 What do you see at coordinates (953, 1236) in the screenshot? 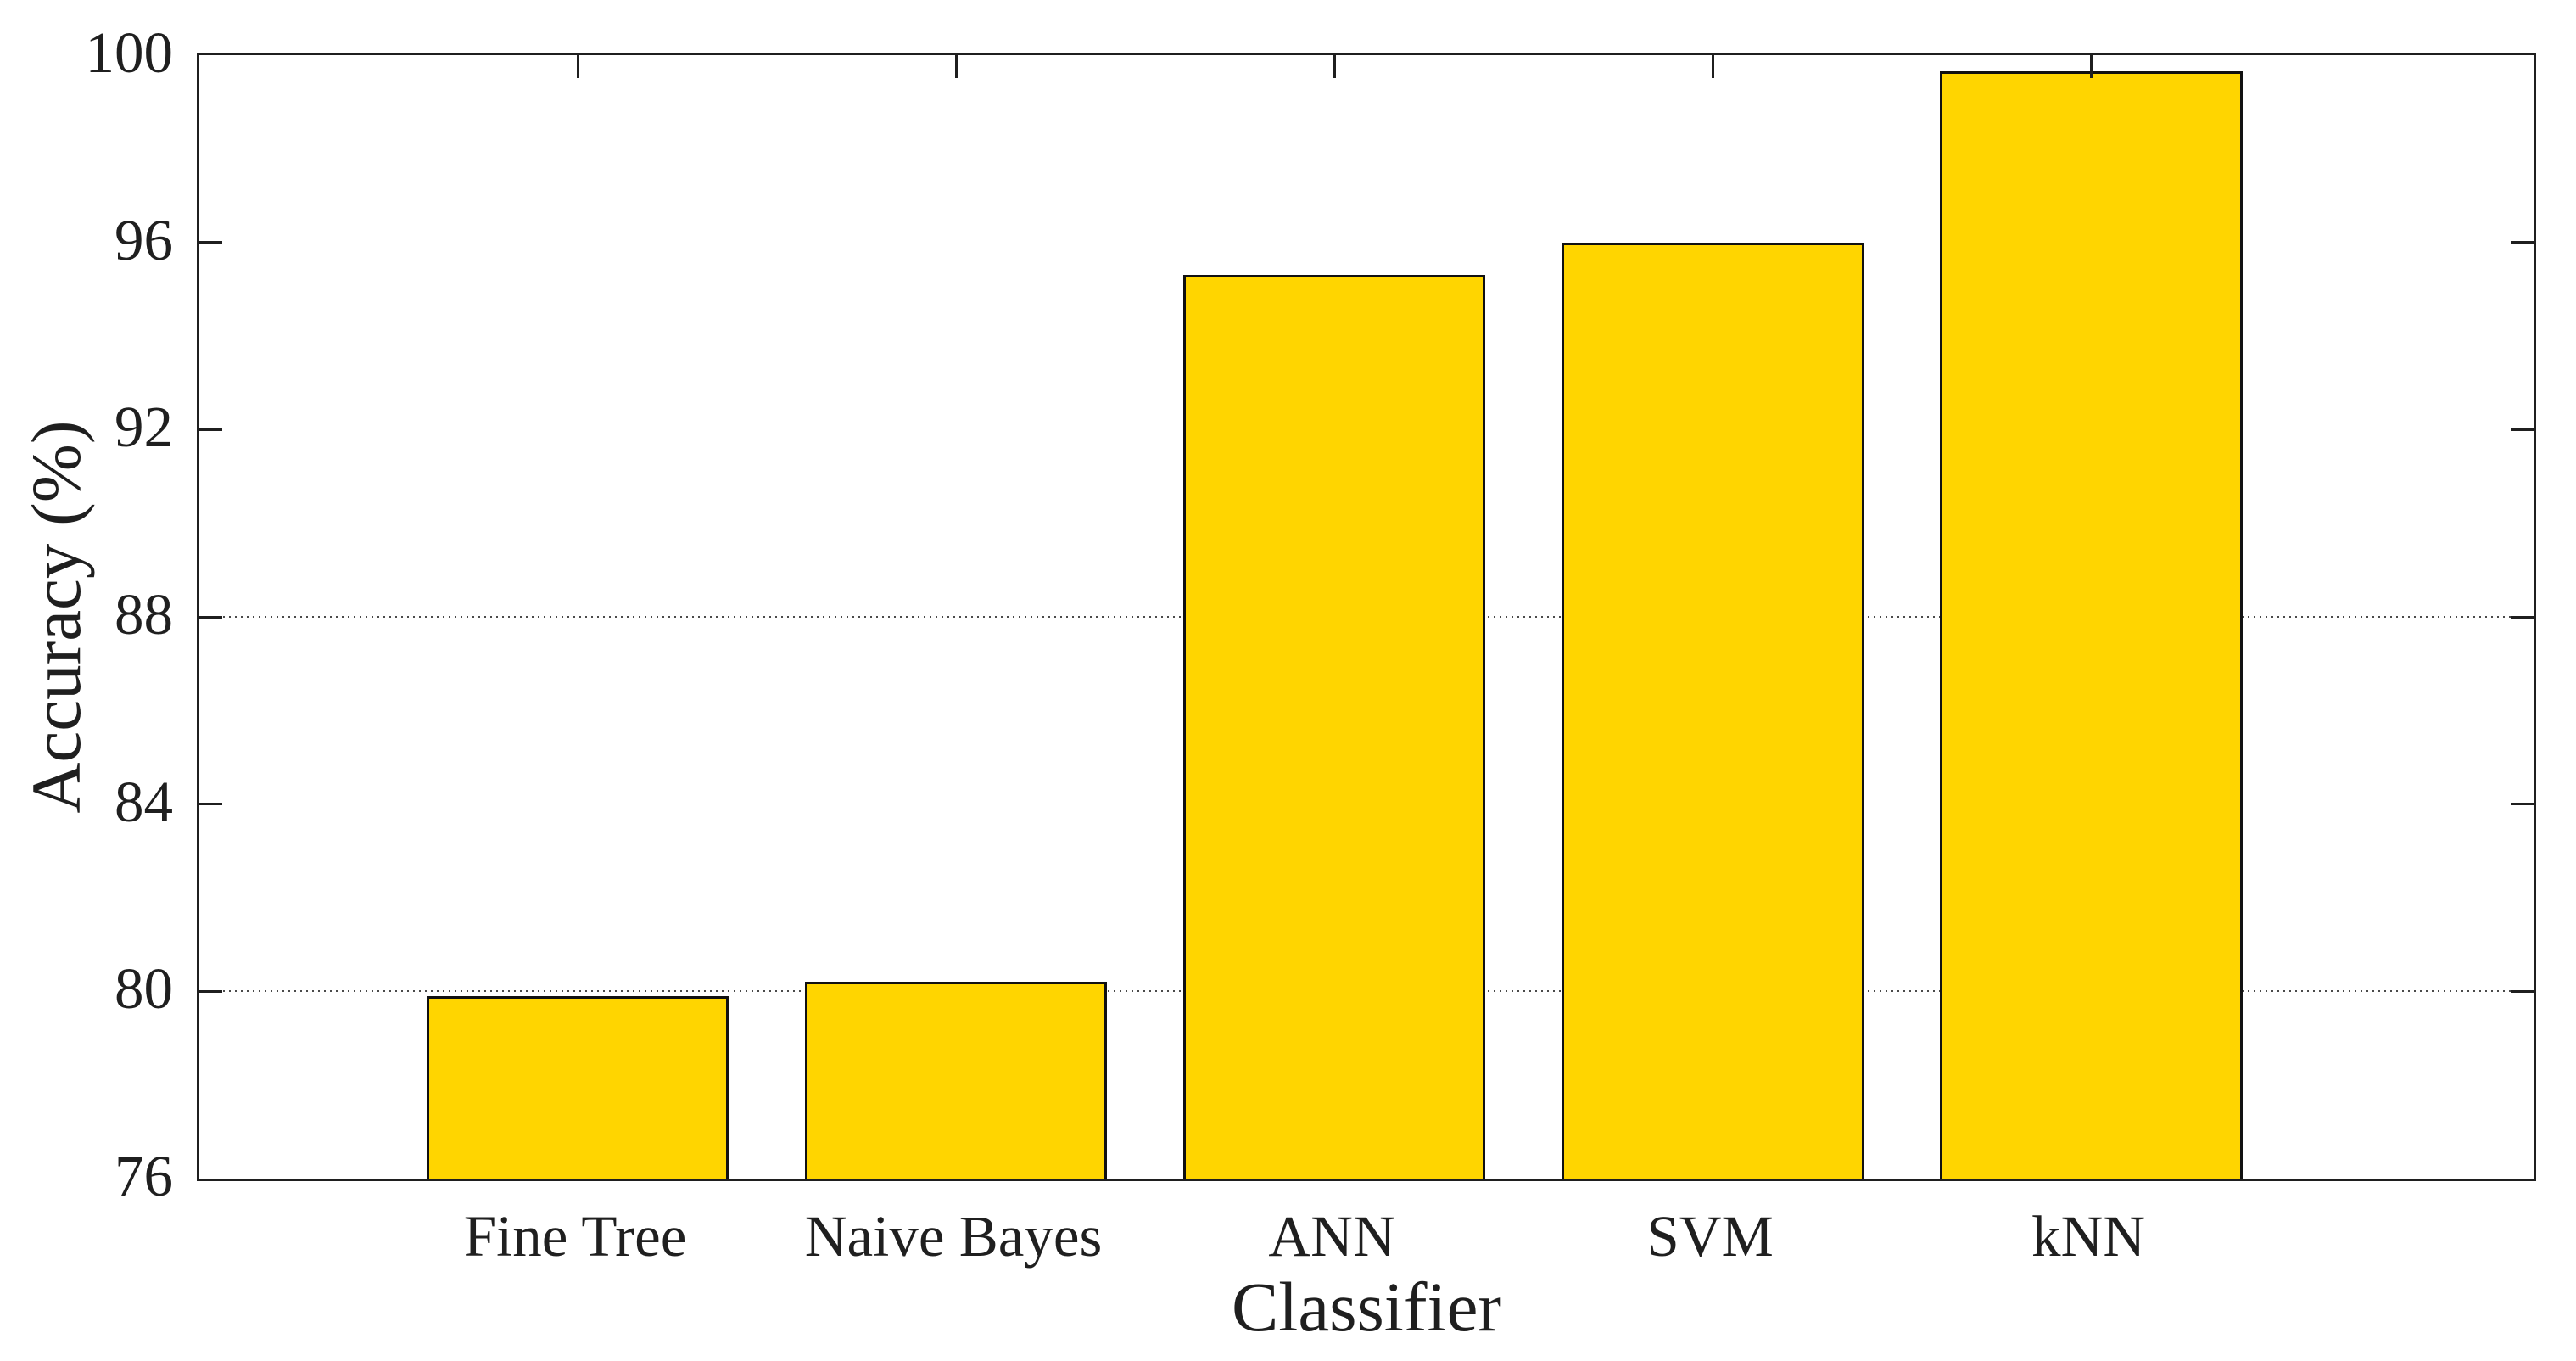
I see `x-tick-label-naive-bayes: Naive Bayes` at bounding box center [953, 1236].